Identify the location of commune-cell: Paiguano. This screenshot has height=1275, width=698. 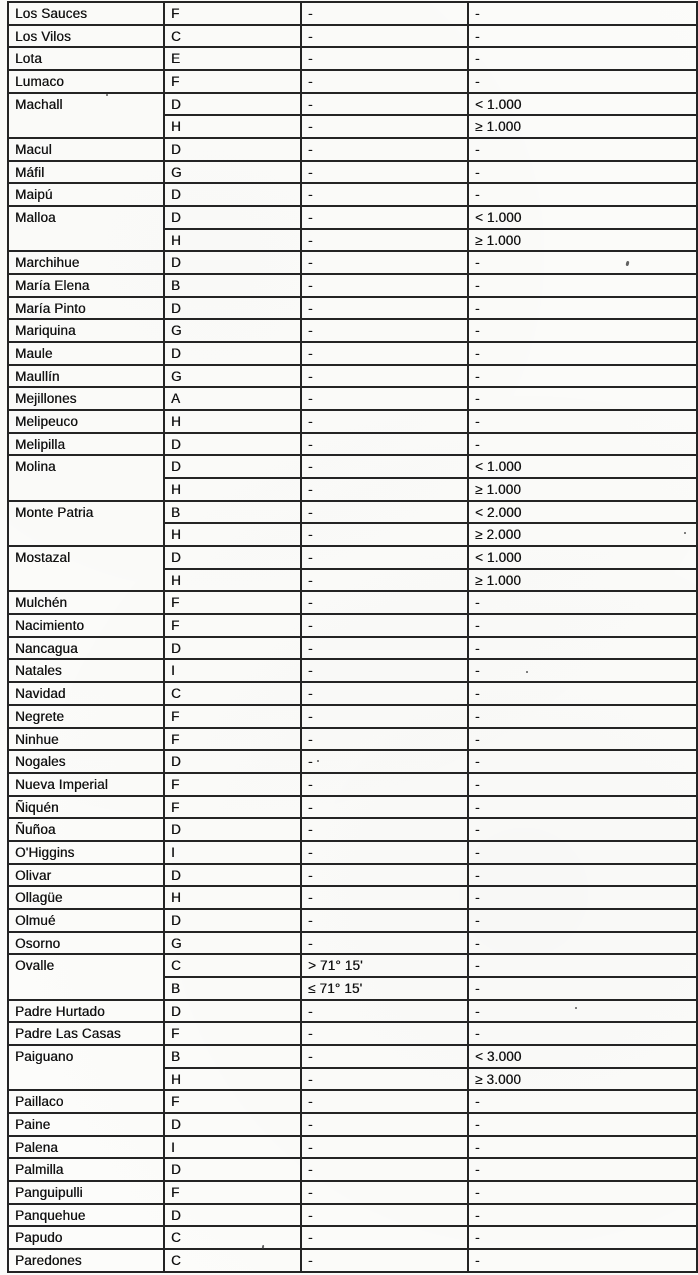
(86, 1067).